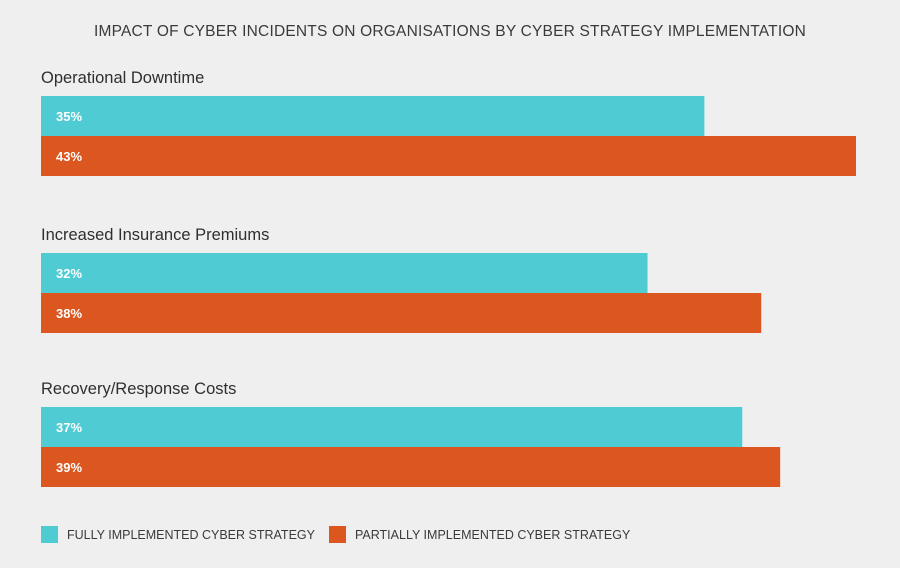 Image resolution: width=900 pixels, height=568 pixels. Describe the element at coordinates (69, 273) in the screenshot. I see `bar-value-label-increased-insurance-premiums-fully: 32%` at that location.